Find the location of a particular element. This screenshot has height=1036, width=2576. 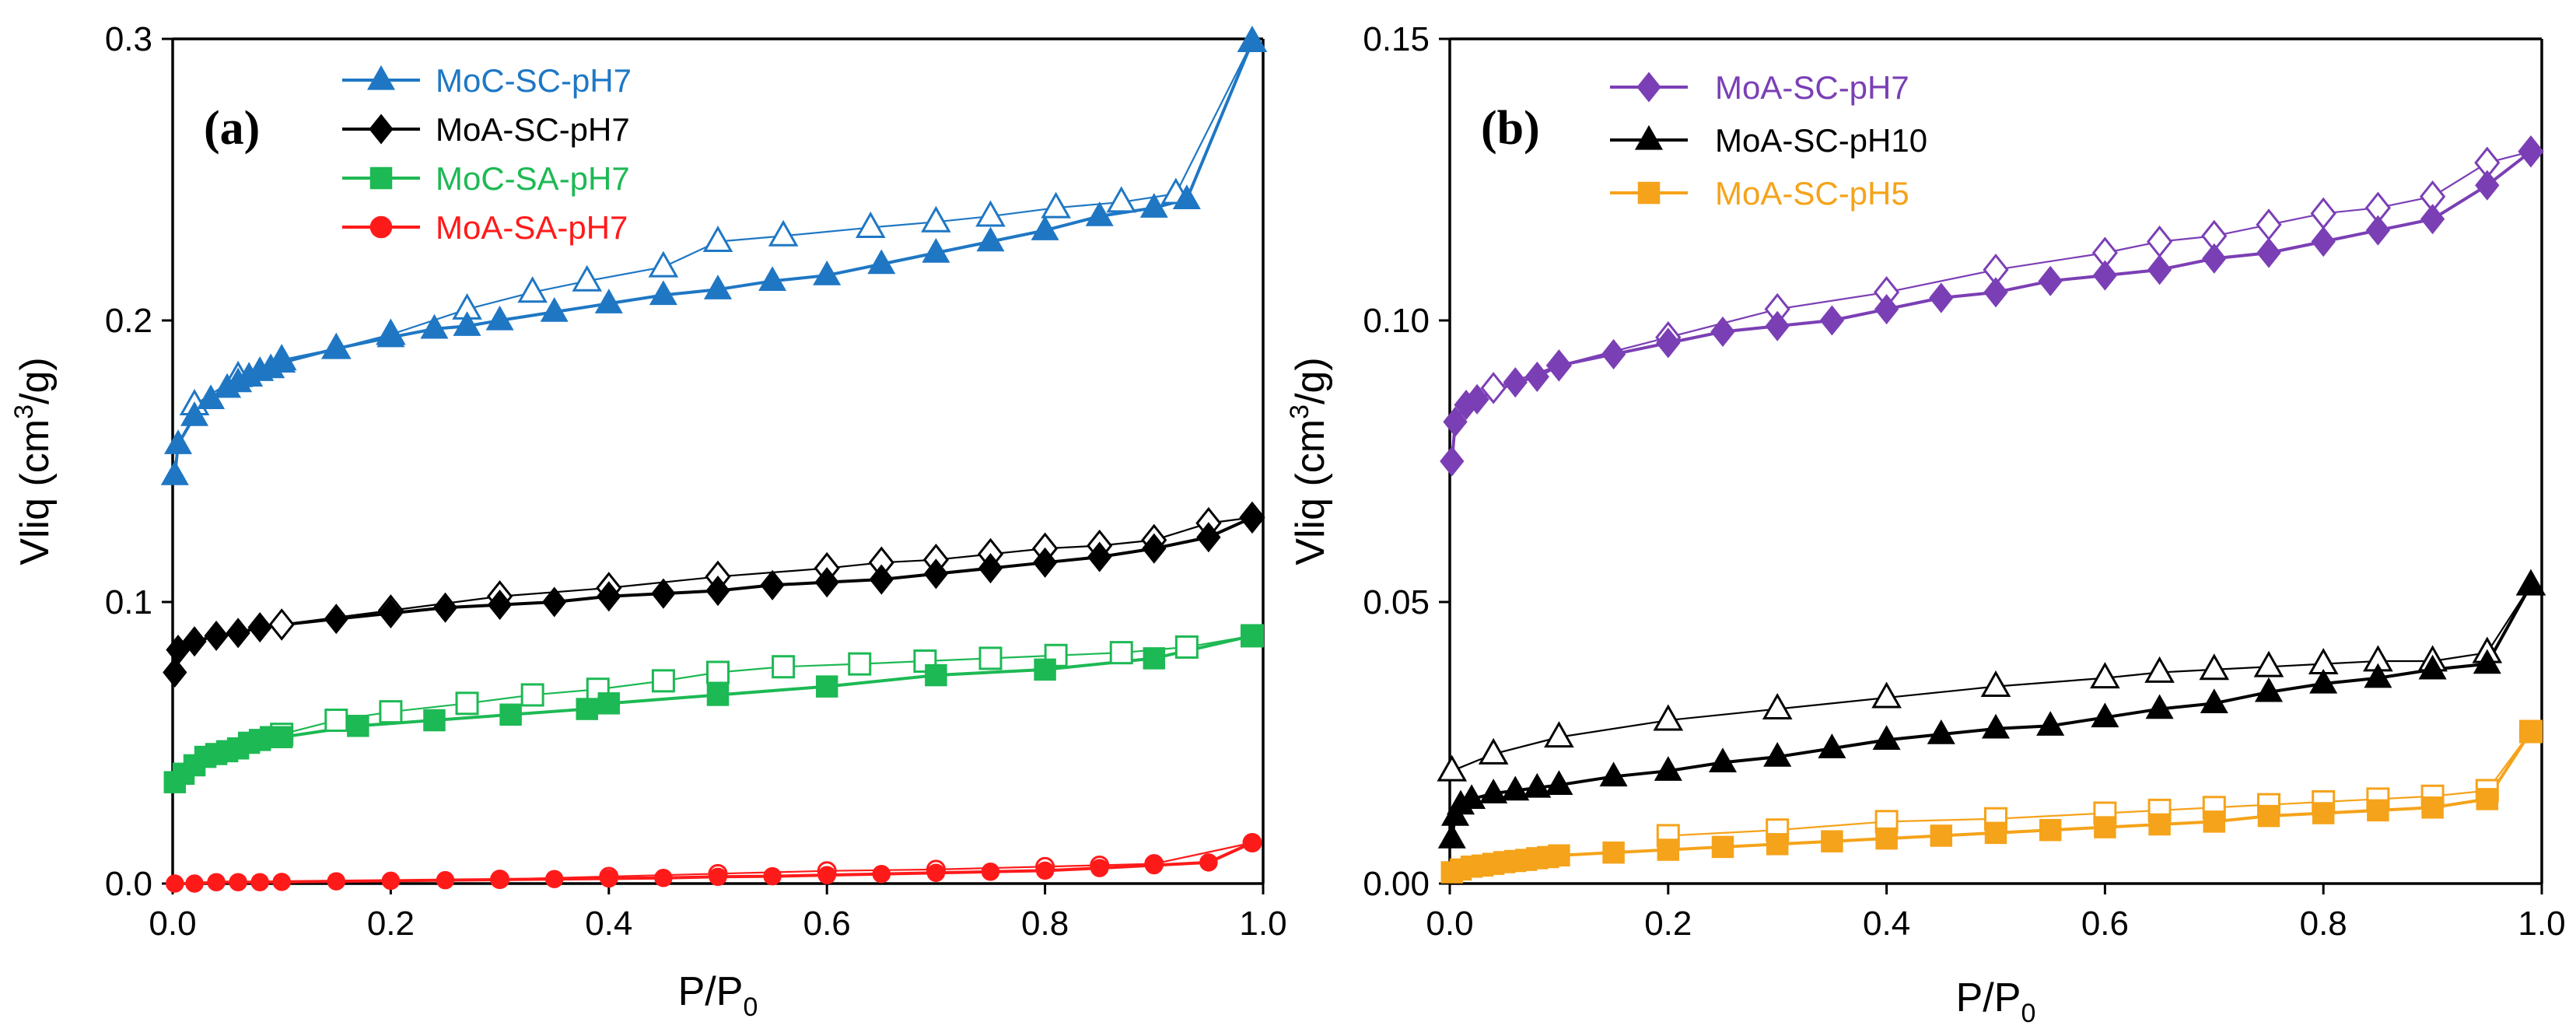

panel-a-x-axis-title: P/P0 is located at coordinates (718, 996).